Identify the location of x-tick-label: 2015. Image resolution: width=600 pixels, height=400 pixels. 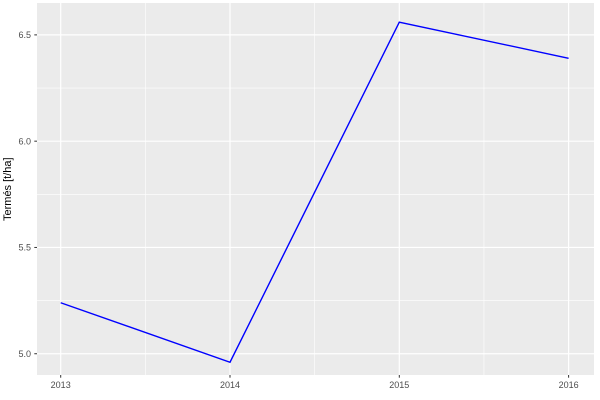
(399, 385).